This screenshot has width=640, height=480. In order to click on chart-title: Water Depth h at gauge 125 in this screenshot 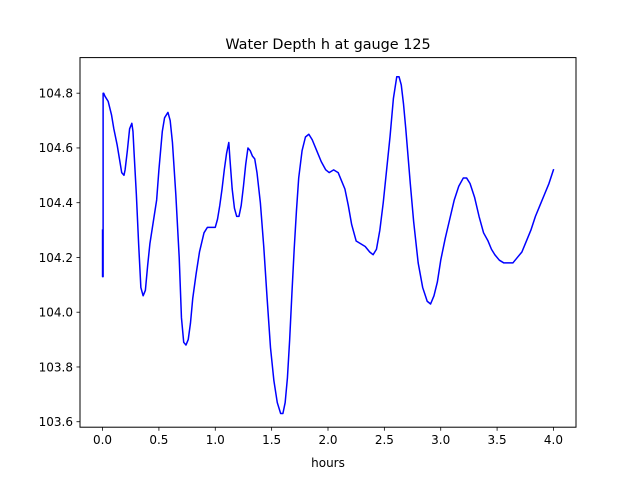, I will do `click(327, 45)`.